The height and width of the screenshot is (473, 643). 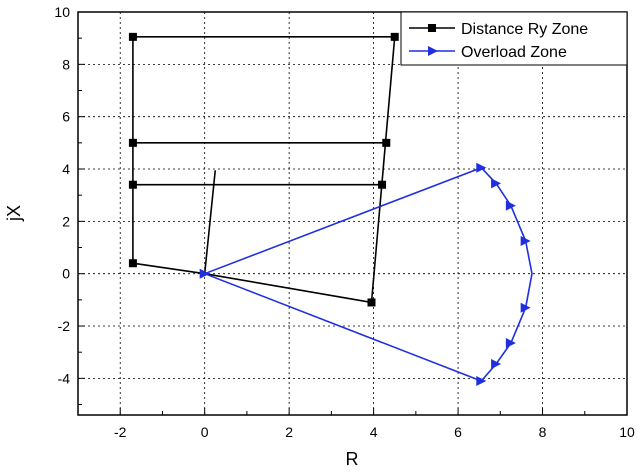 What do you see at coordinates (66, 169) in the screenshot?
I see `y-tick-label: 4` at bounding box center [66, 169].